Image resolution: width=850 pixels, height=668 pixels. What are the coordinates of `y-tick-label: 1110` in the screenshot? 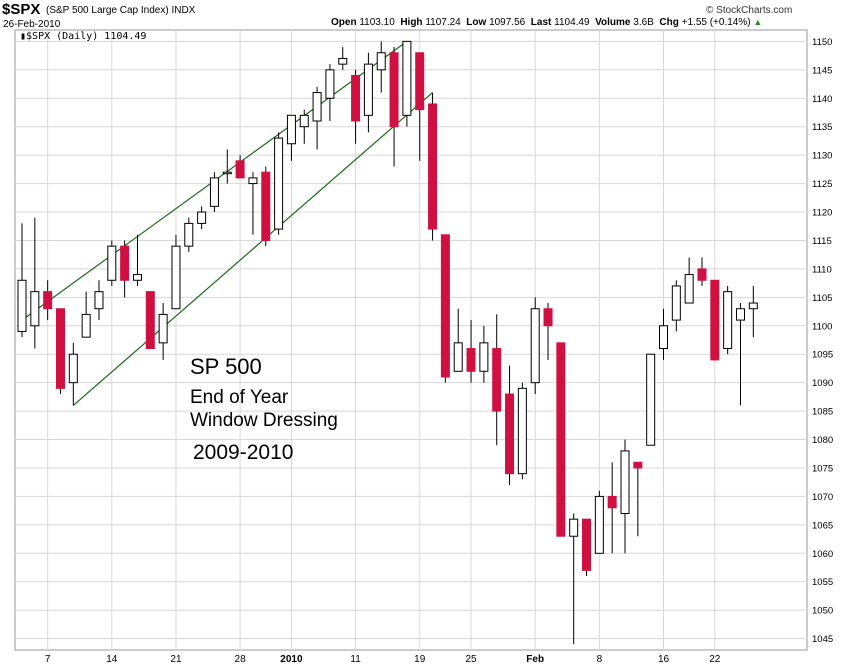 It's located at (822, 269).